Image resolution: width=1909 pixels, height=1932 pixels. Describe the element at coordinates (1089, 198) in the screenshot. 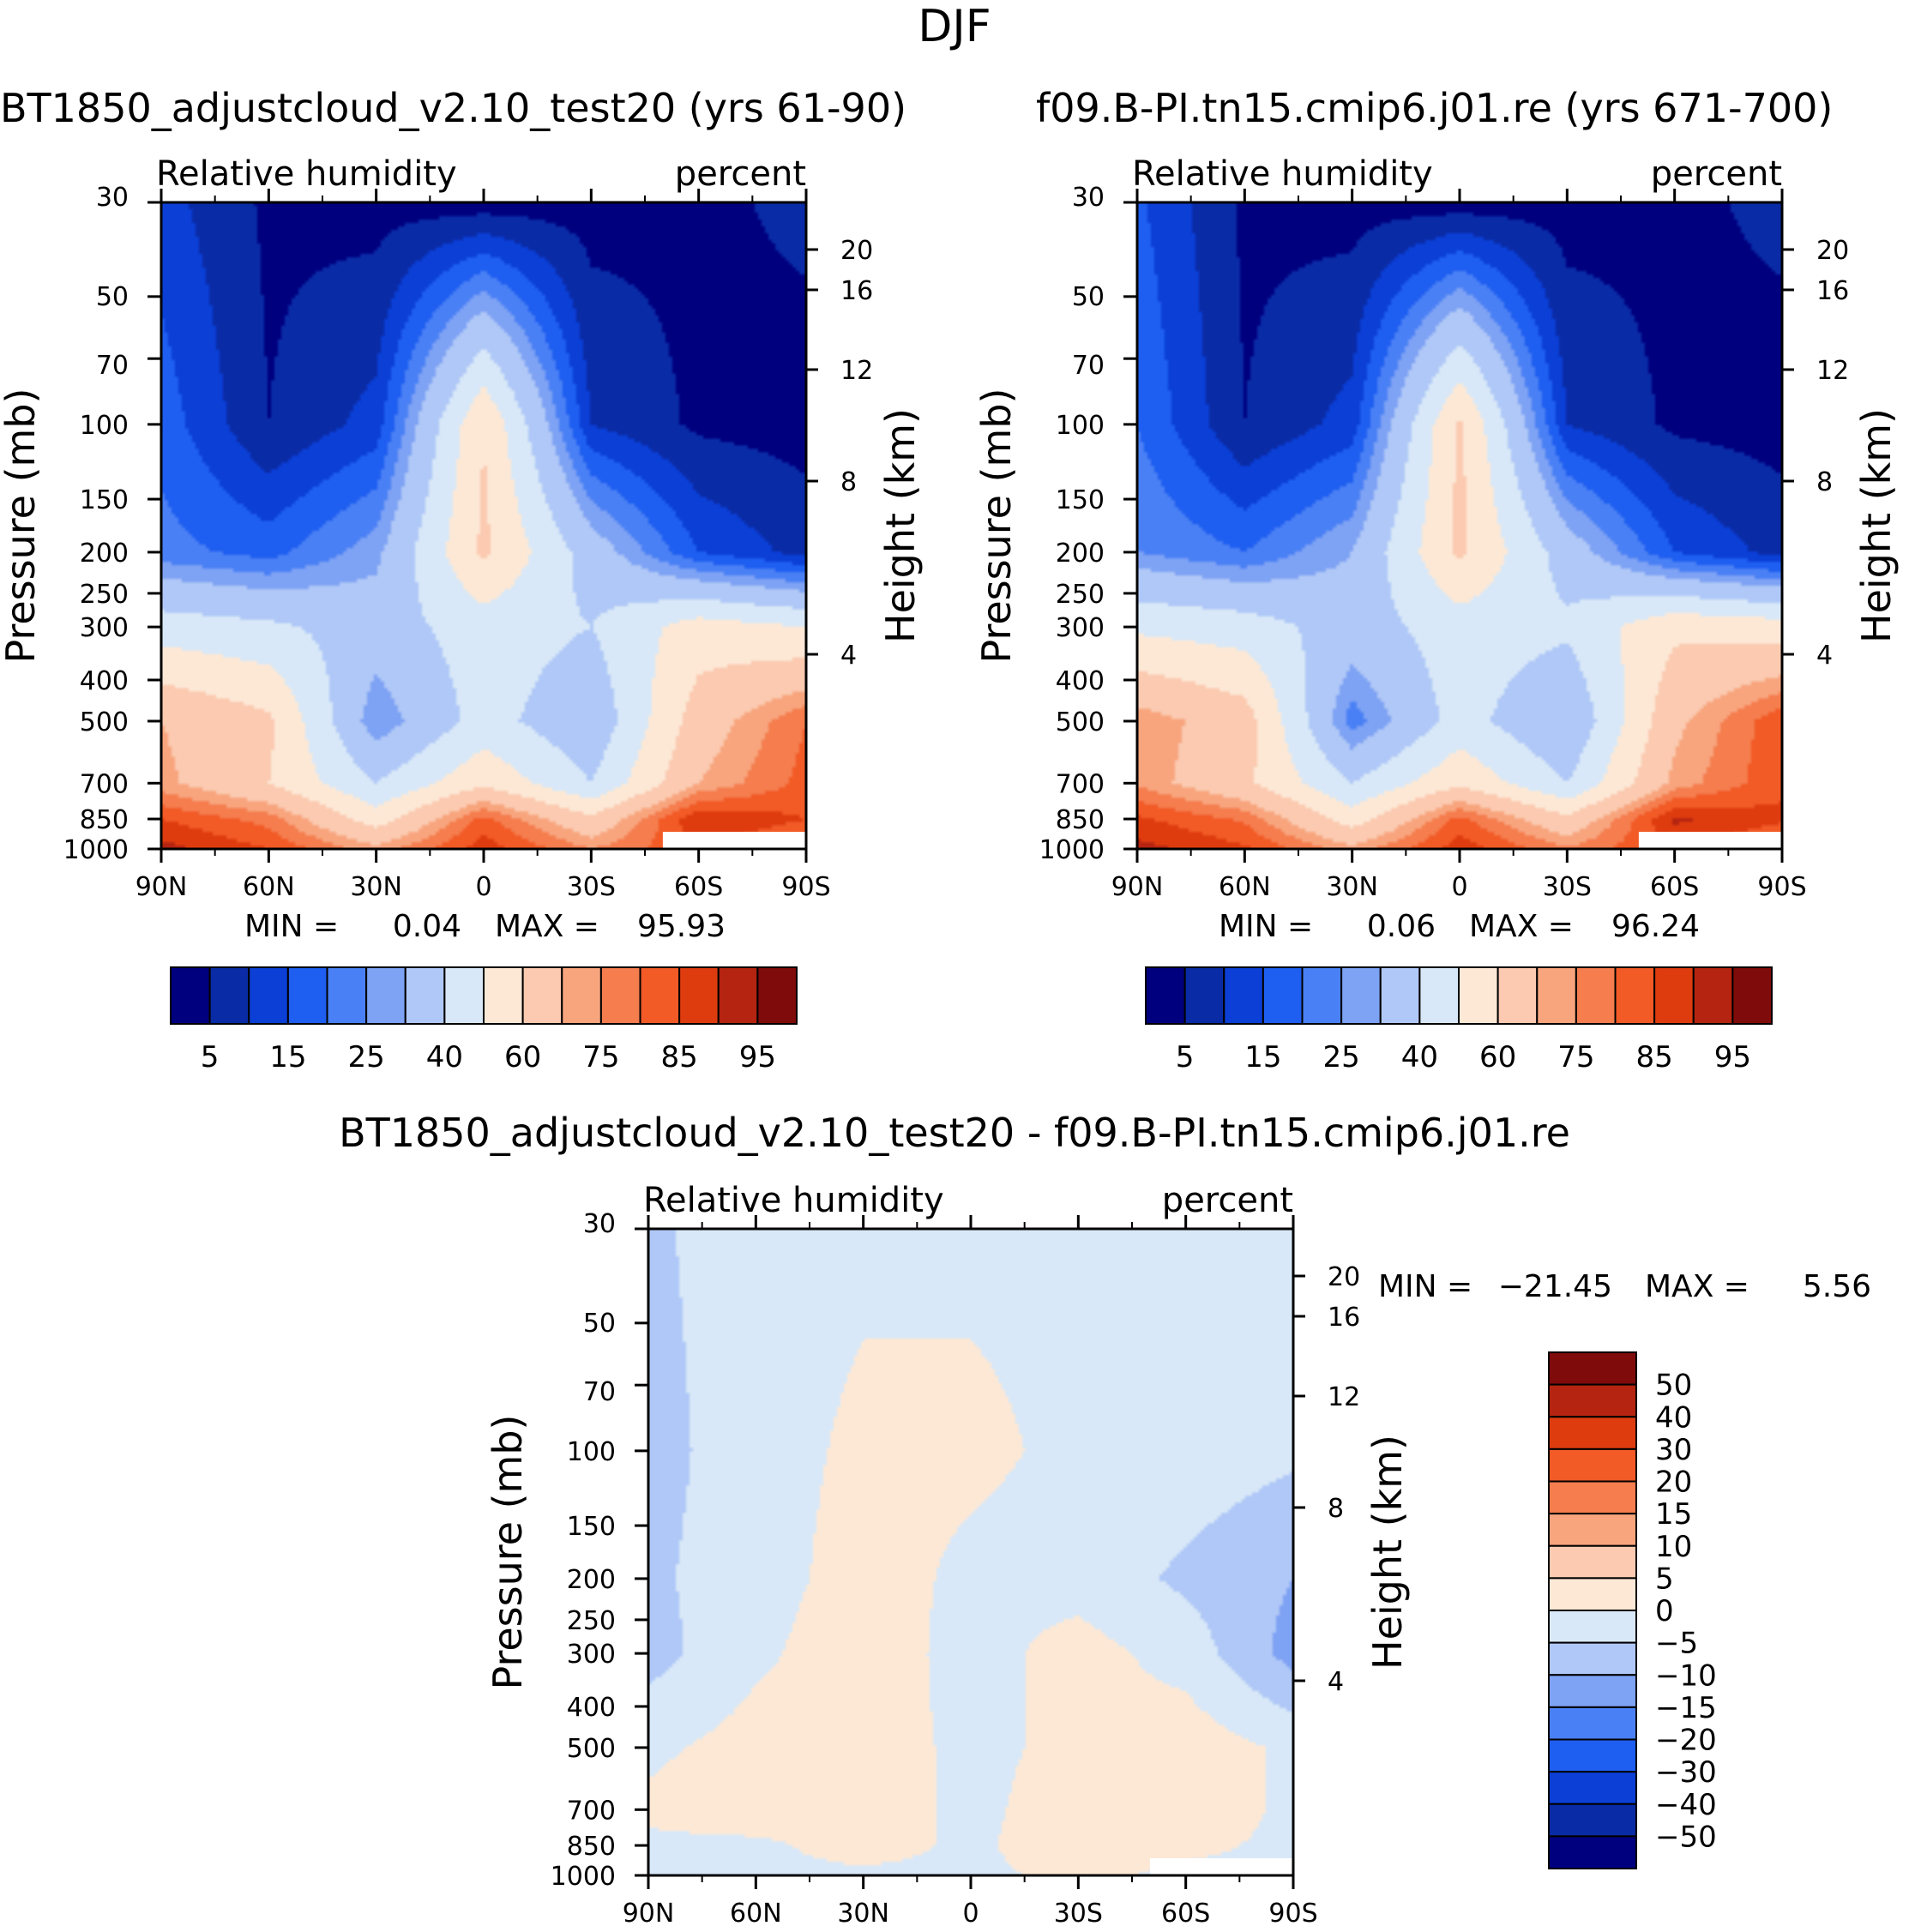

I see `y-tick-label: 30` at that location.